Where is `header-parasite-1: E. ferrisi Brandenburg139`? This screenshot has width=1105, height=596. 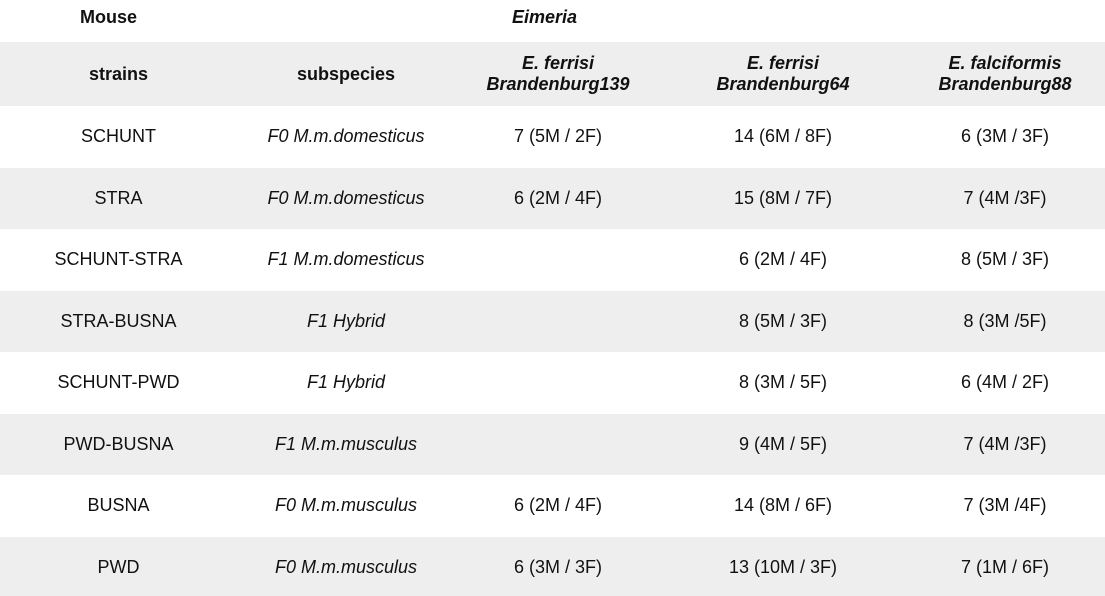 header-parasite-1: E. ferrisi Brandenburg139 is located at coordinates (558, 74).